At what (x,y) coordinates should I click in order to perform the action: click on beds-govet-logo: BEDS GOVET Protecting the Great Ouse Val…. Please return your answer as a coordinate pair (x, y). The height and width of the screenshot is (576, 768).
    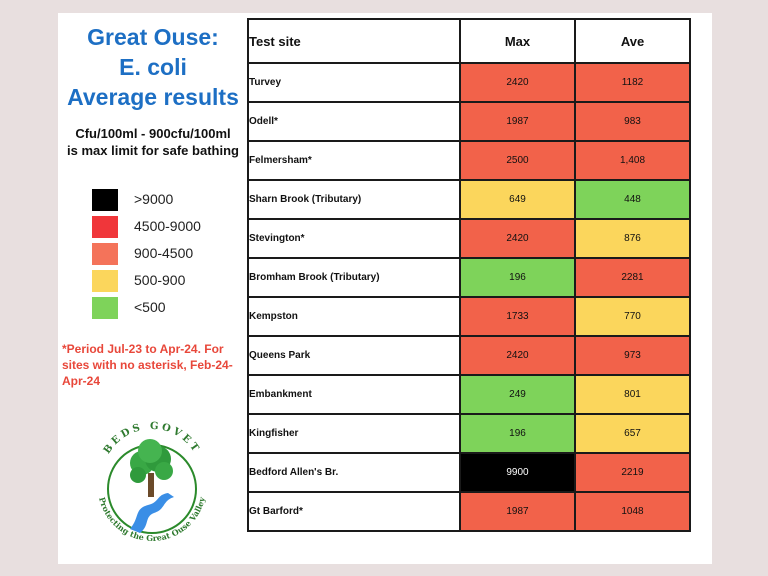
    Looking at the image, I should click on (152, 482).